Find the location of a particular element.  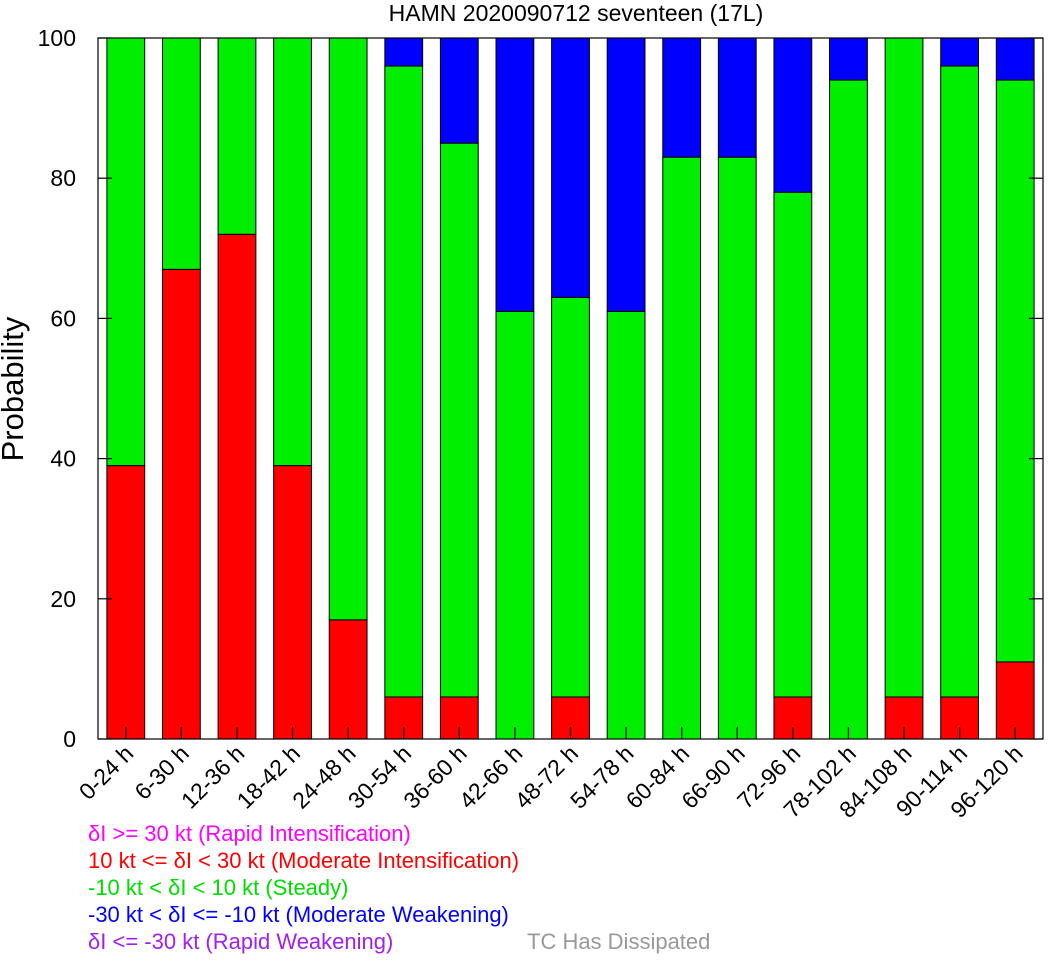

y-tick-label: 0 is located at coordinates (69, 739).